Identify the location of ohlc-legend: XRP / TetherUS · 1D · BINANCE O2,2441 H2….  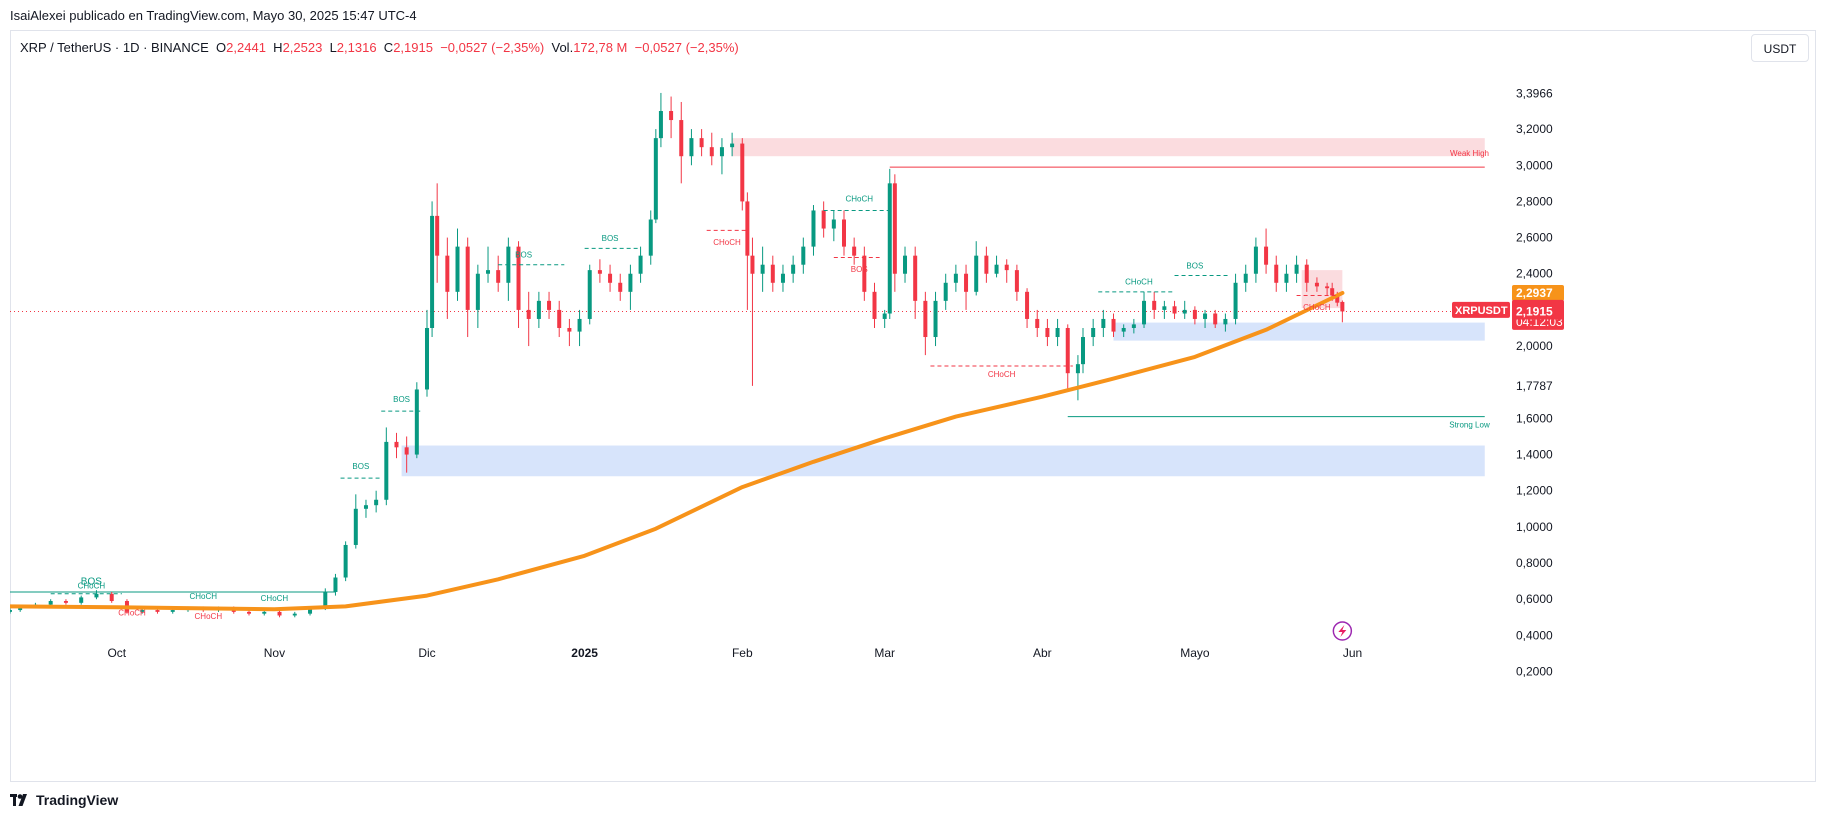
(379, 47).